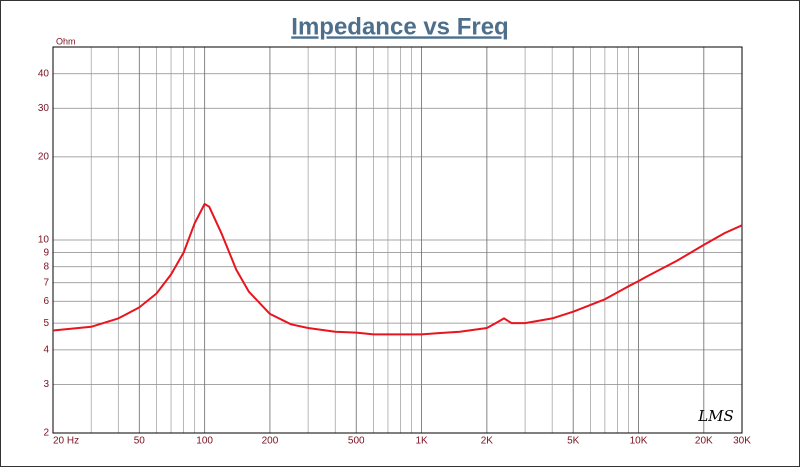  Describe the element at coordinates (639, 441) in the screenshot. I see `x-tick-label: 10K` at that location.